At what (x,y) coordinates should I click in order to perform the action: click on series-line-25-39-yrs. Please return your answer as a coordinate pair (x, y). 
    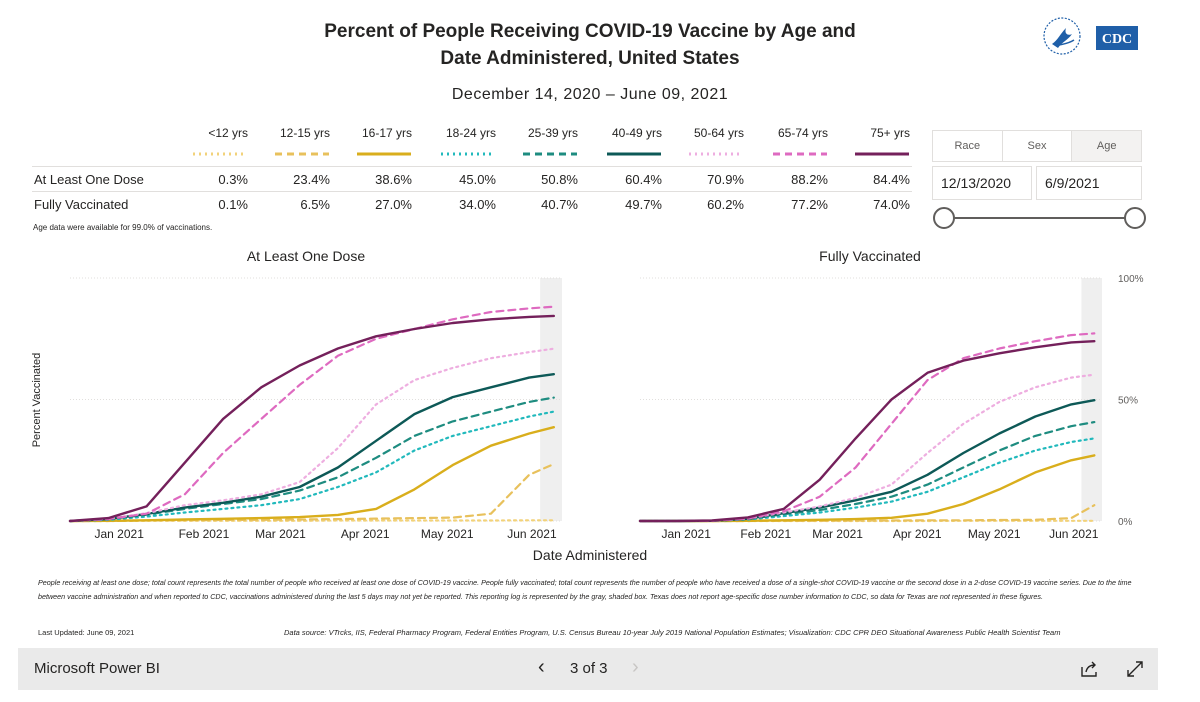
    Looking at the image, I should click on (311, 459).